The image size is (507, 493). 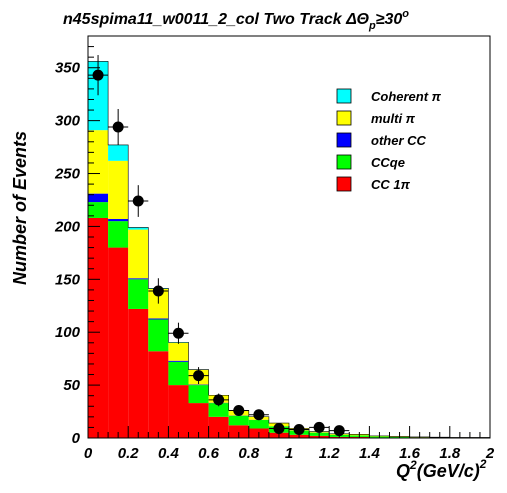 What do you see at coordinates (391, 184) in the screenshot?
I see `legend-label: CC 1π` at bounding box center [391, 184].